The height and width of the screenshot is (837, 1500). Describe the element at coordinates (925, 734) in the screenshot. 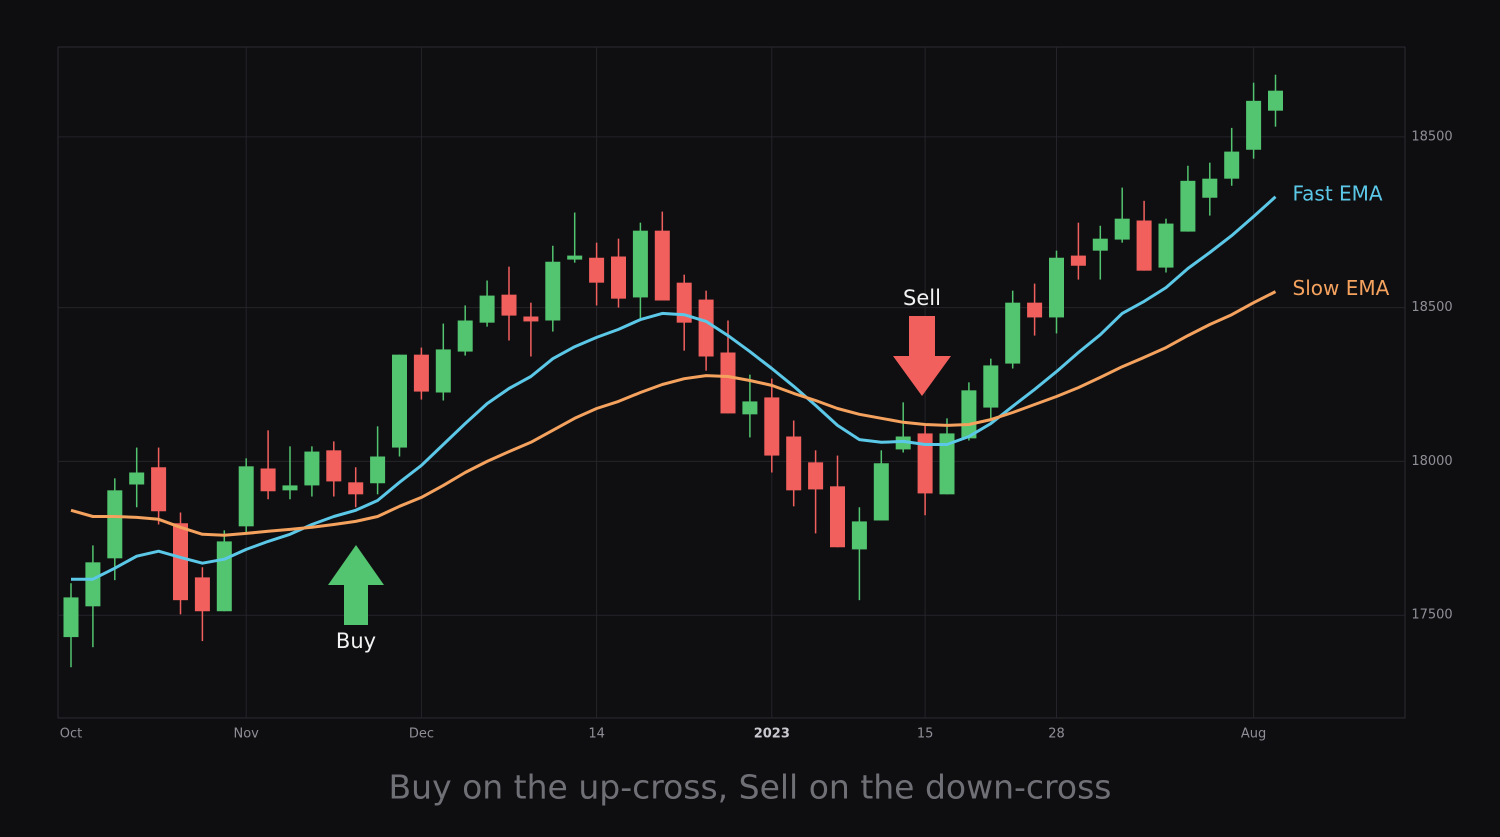

I see `x-tick-label: 15` at that location.